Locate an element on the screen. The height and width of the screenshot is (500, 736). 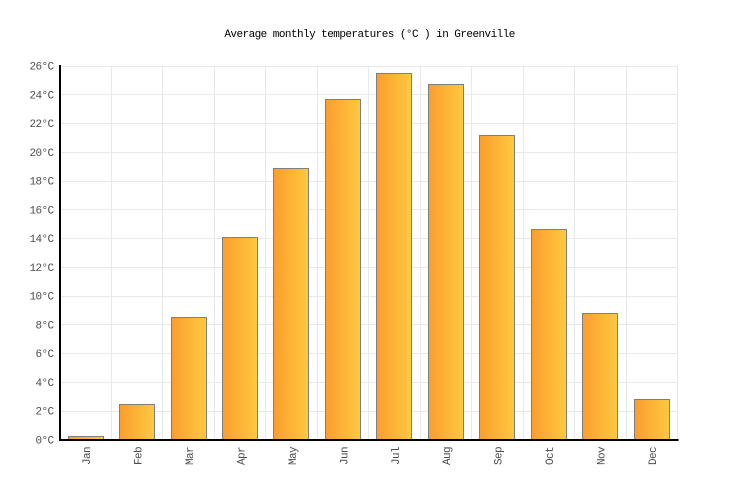
svg-text: 14°C is located at coordinates (41, 240).